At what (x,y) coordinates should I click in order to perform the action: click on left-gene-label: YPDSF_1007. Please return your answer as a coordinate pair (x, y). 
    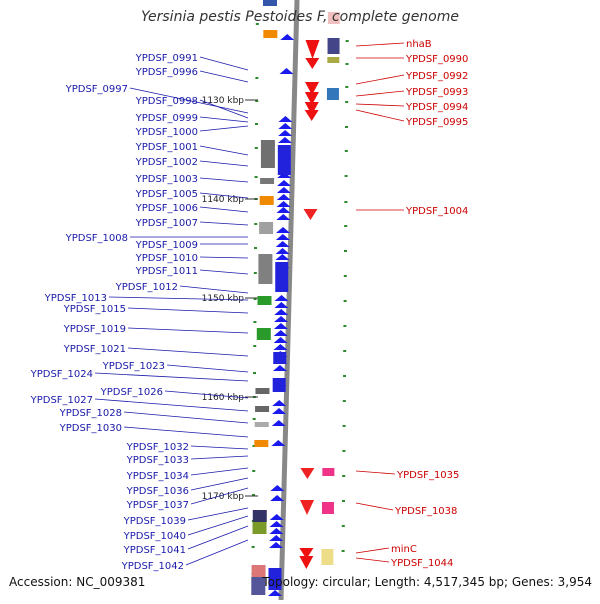
    Looking at the image, I should click on (166, 223).